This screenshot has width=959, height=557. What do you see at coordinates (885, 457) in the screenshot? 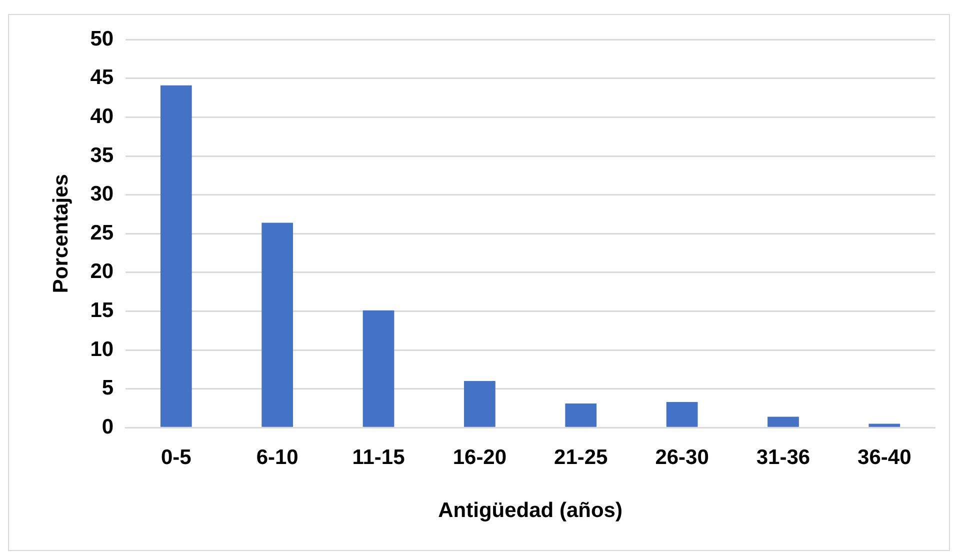
I see `x-tick-label: 36-40` at bounding box center [885, 457].